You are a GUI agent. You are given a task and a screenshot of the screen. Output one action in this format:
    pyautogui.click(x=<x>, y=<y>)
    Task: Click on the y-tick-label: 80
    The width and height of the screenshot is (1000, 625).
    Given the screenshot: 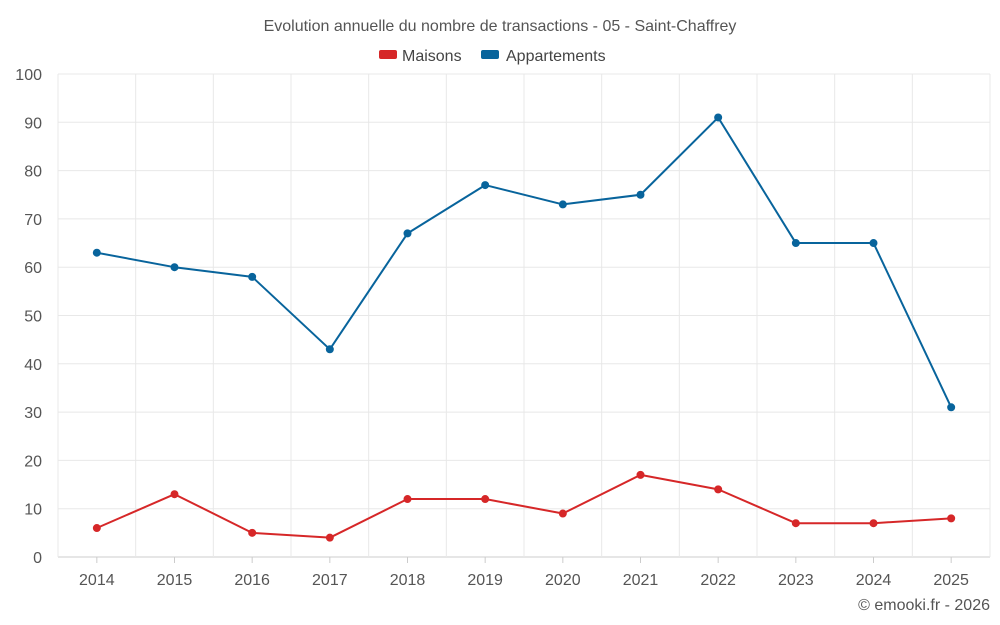 What is the action you would take?
    pyautogui.click(x=33, y=172)
    